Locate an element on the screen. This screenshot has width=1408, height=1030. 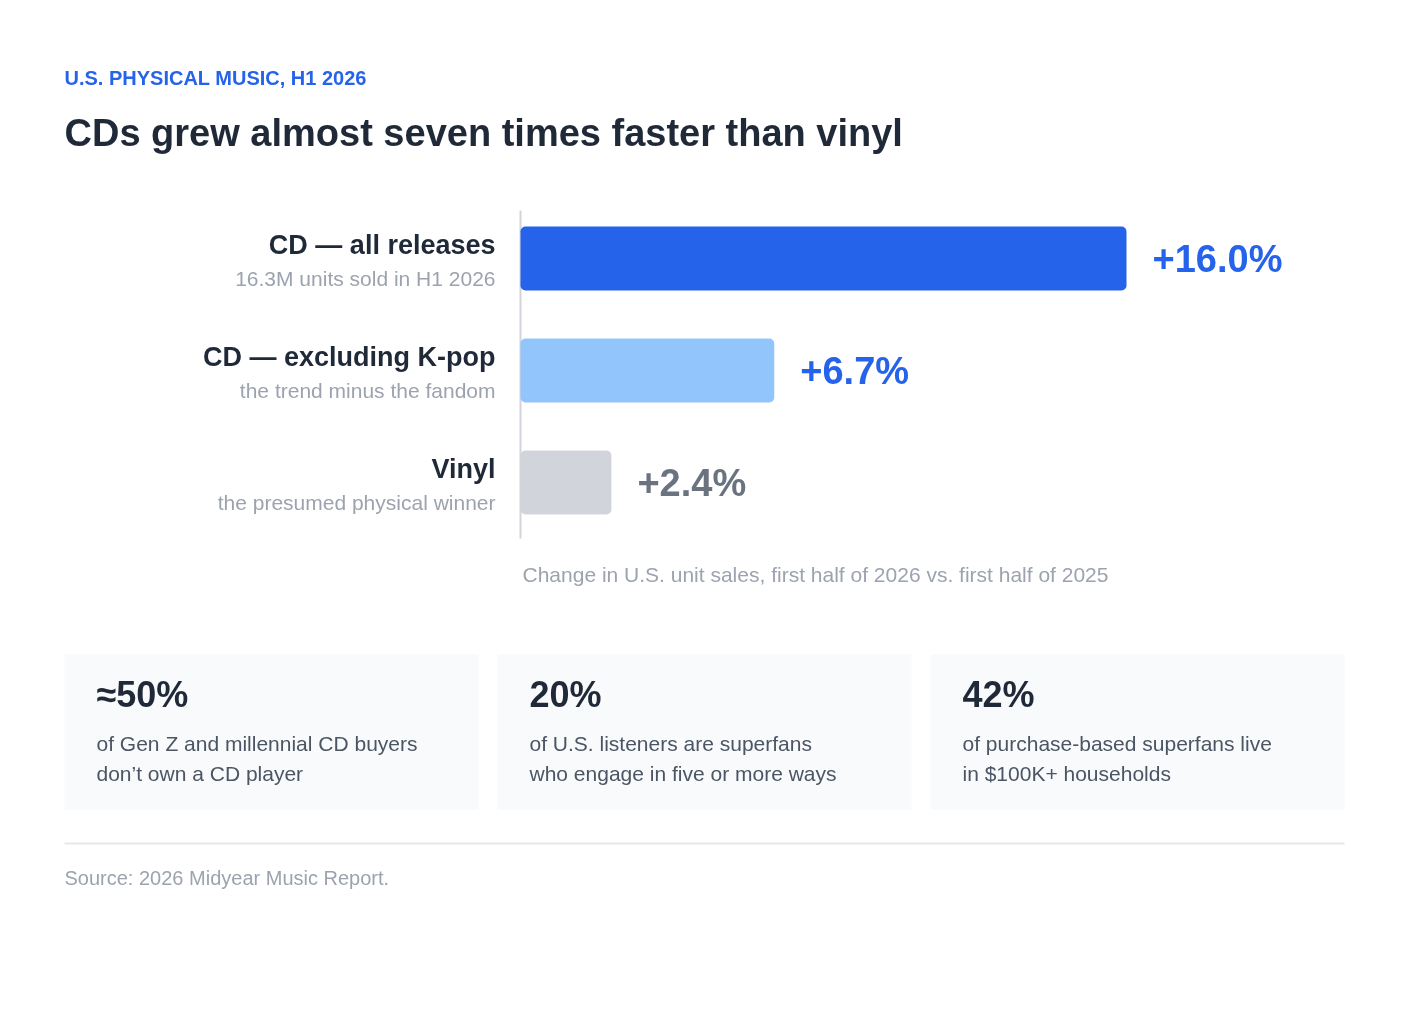
x-axis-title: Change in U.S. unit sales, first half of 2026 vs. first half of 2025 is located at coordinates (815, 574).